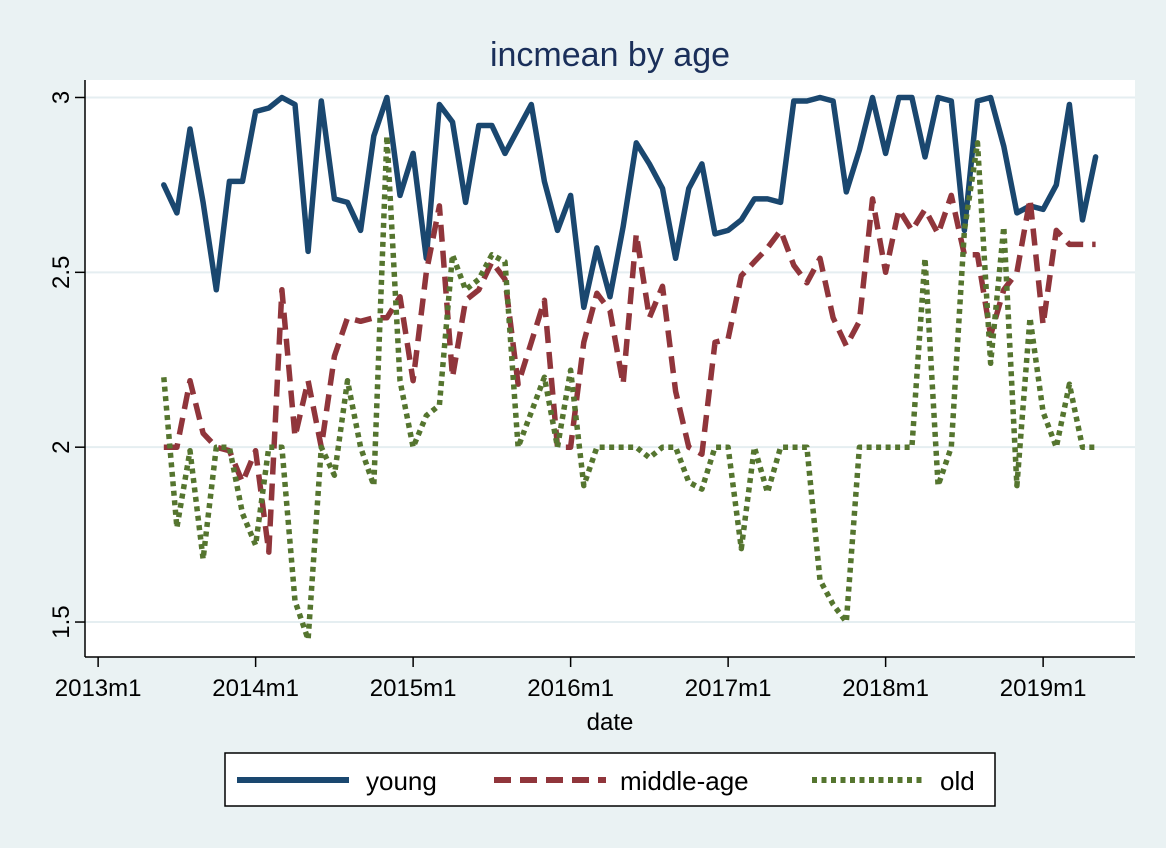 The width and height of the screenshot is (1166, 848). I want to click on x-tick-label: 2014m1, so click(255, 688).